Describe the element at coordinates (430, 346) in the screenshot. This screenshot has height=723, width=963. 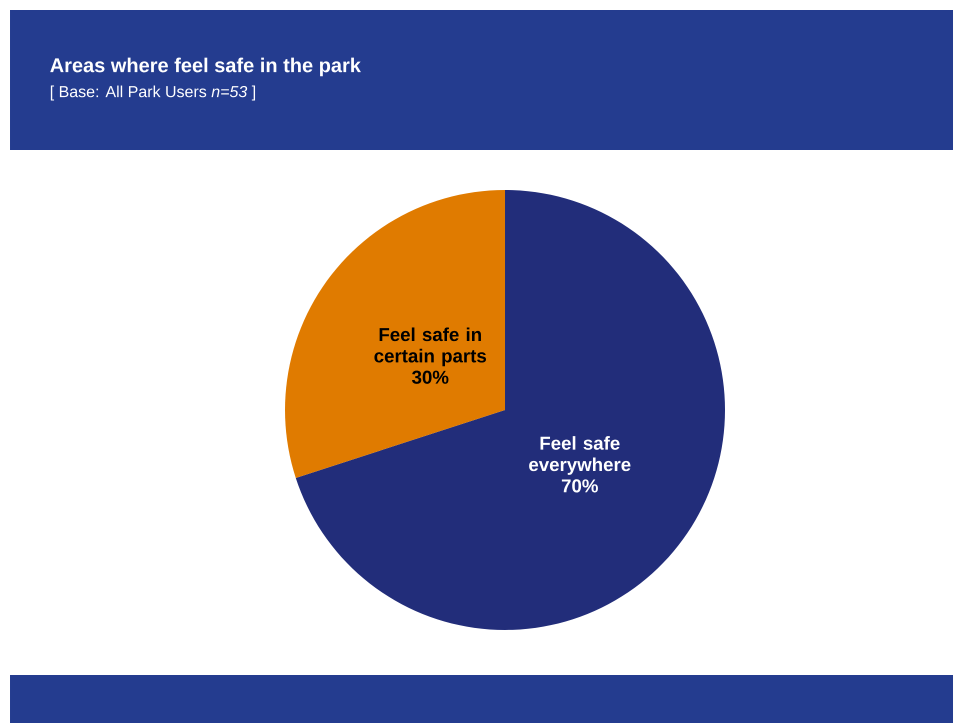
I see `slice-label: Feel safe in certain parts` at that location.